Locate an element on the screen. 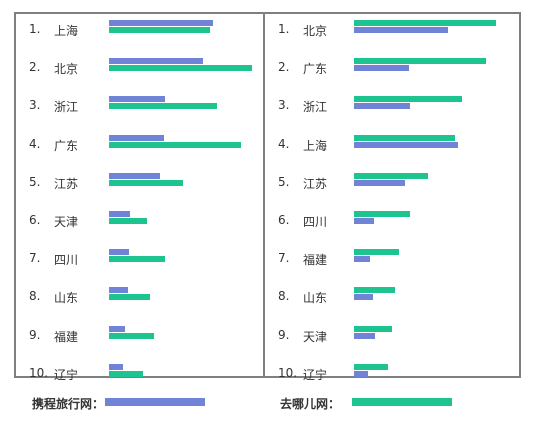 The width and height of the screenshot is (535, 422). rank-number: 6. is located at coordinates (35, 220).